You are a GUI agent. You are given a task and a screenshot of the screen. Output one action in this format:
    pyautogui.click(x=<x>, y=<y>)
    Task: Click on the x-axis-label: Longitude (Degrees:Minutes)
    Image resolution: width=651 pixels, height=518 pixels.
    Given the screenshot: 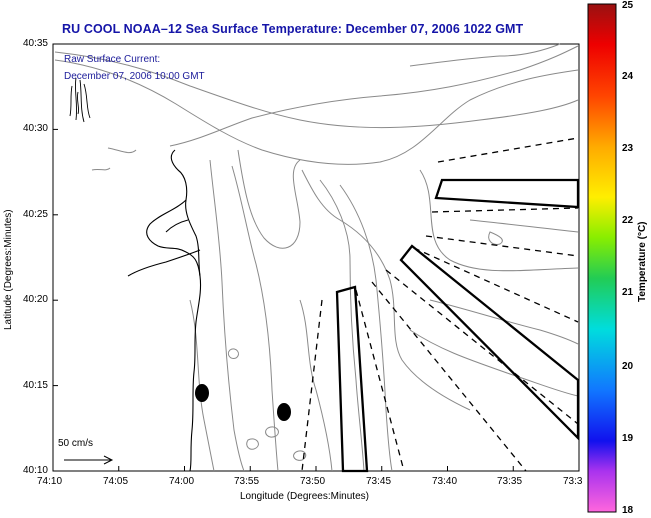 What is the action you would take?
    pyautogui.click(x=304, y=496)
    